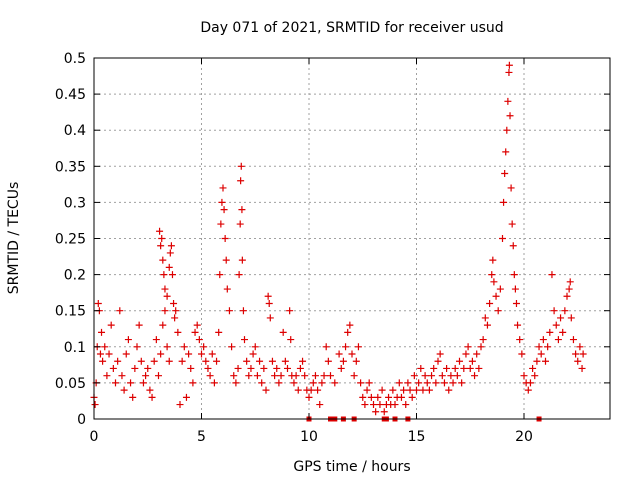  I want to click on y-axis-label: SRMTID / TECUs, so click(14, 238).